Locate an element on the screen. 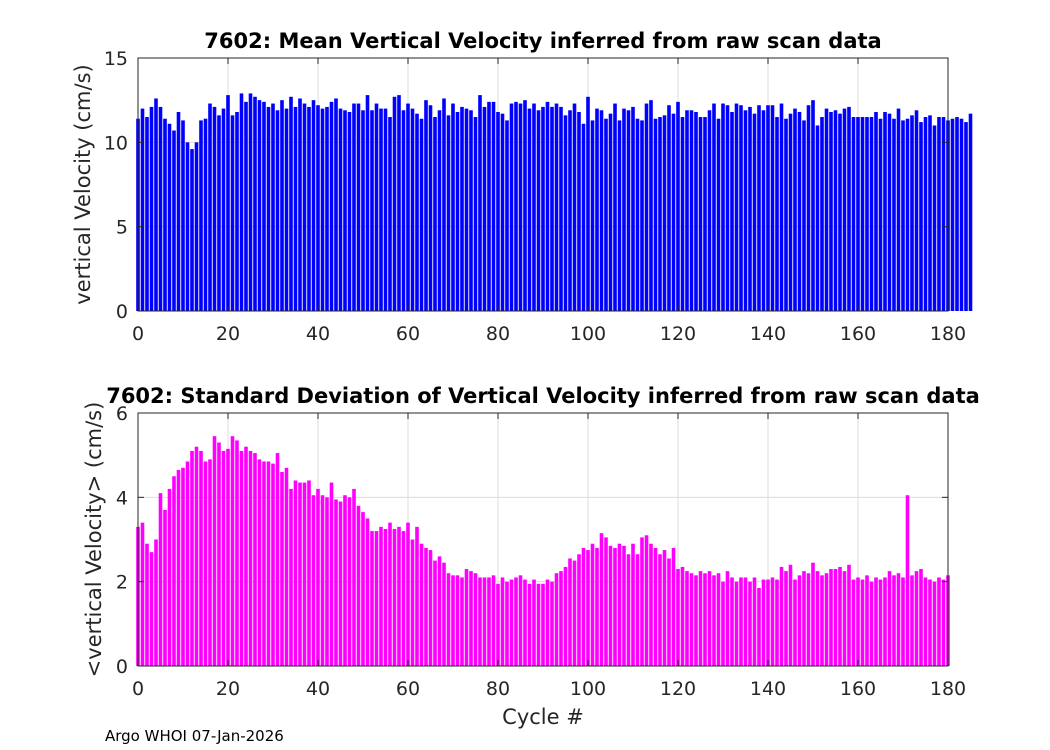  x-tick-label: 40 is located at coordinates (318, 689).